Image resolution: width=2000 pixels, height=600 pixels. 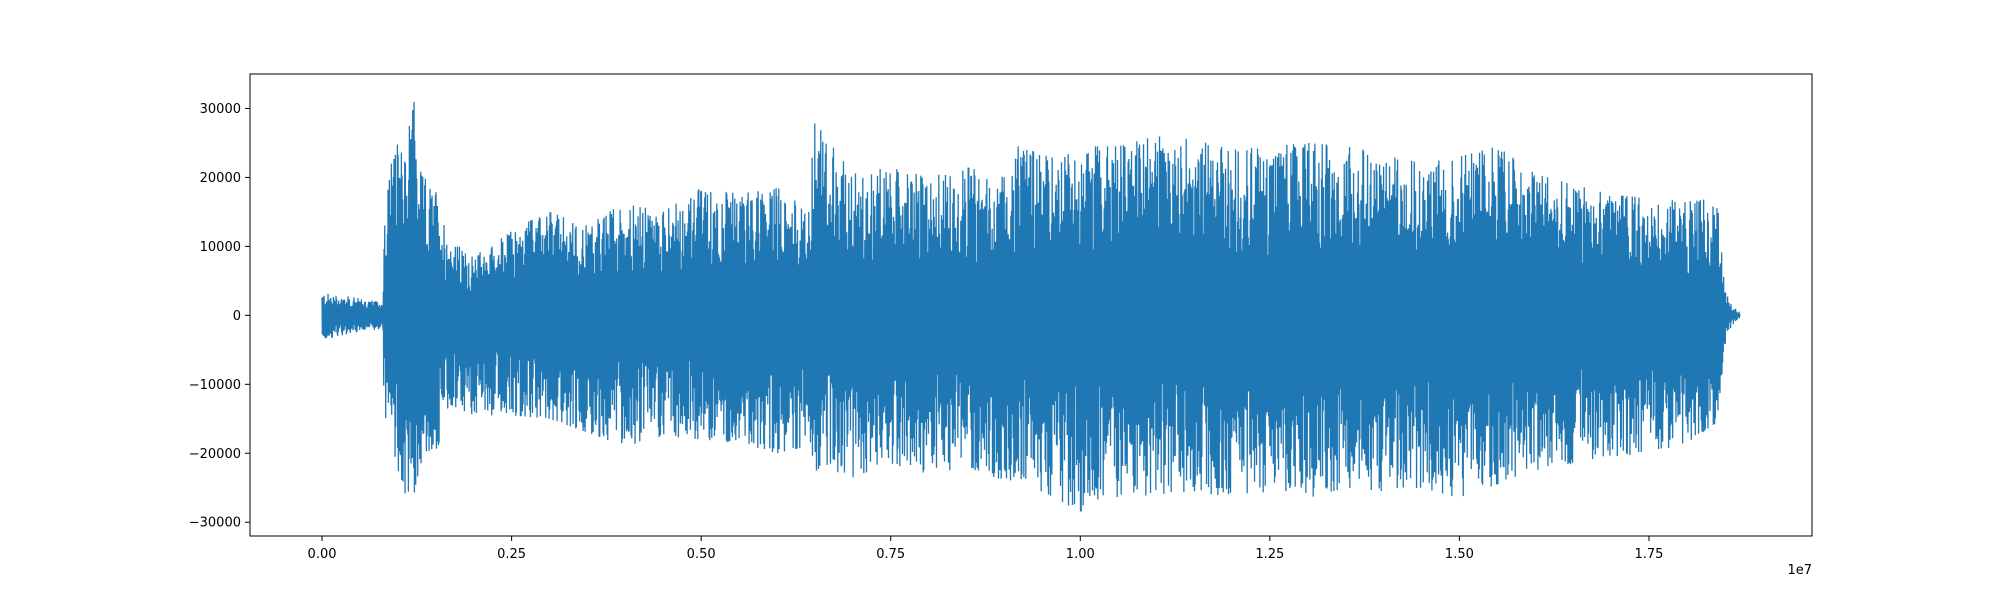 What do you see at coordinates (701, 554) in the screenshot?
I see `x-tick-label: 0.50` at bounding box center [701, 554].